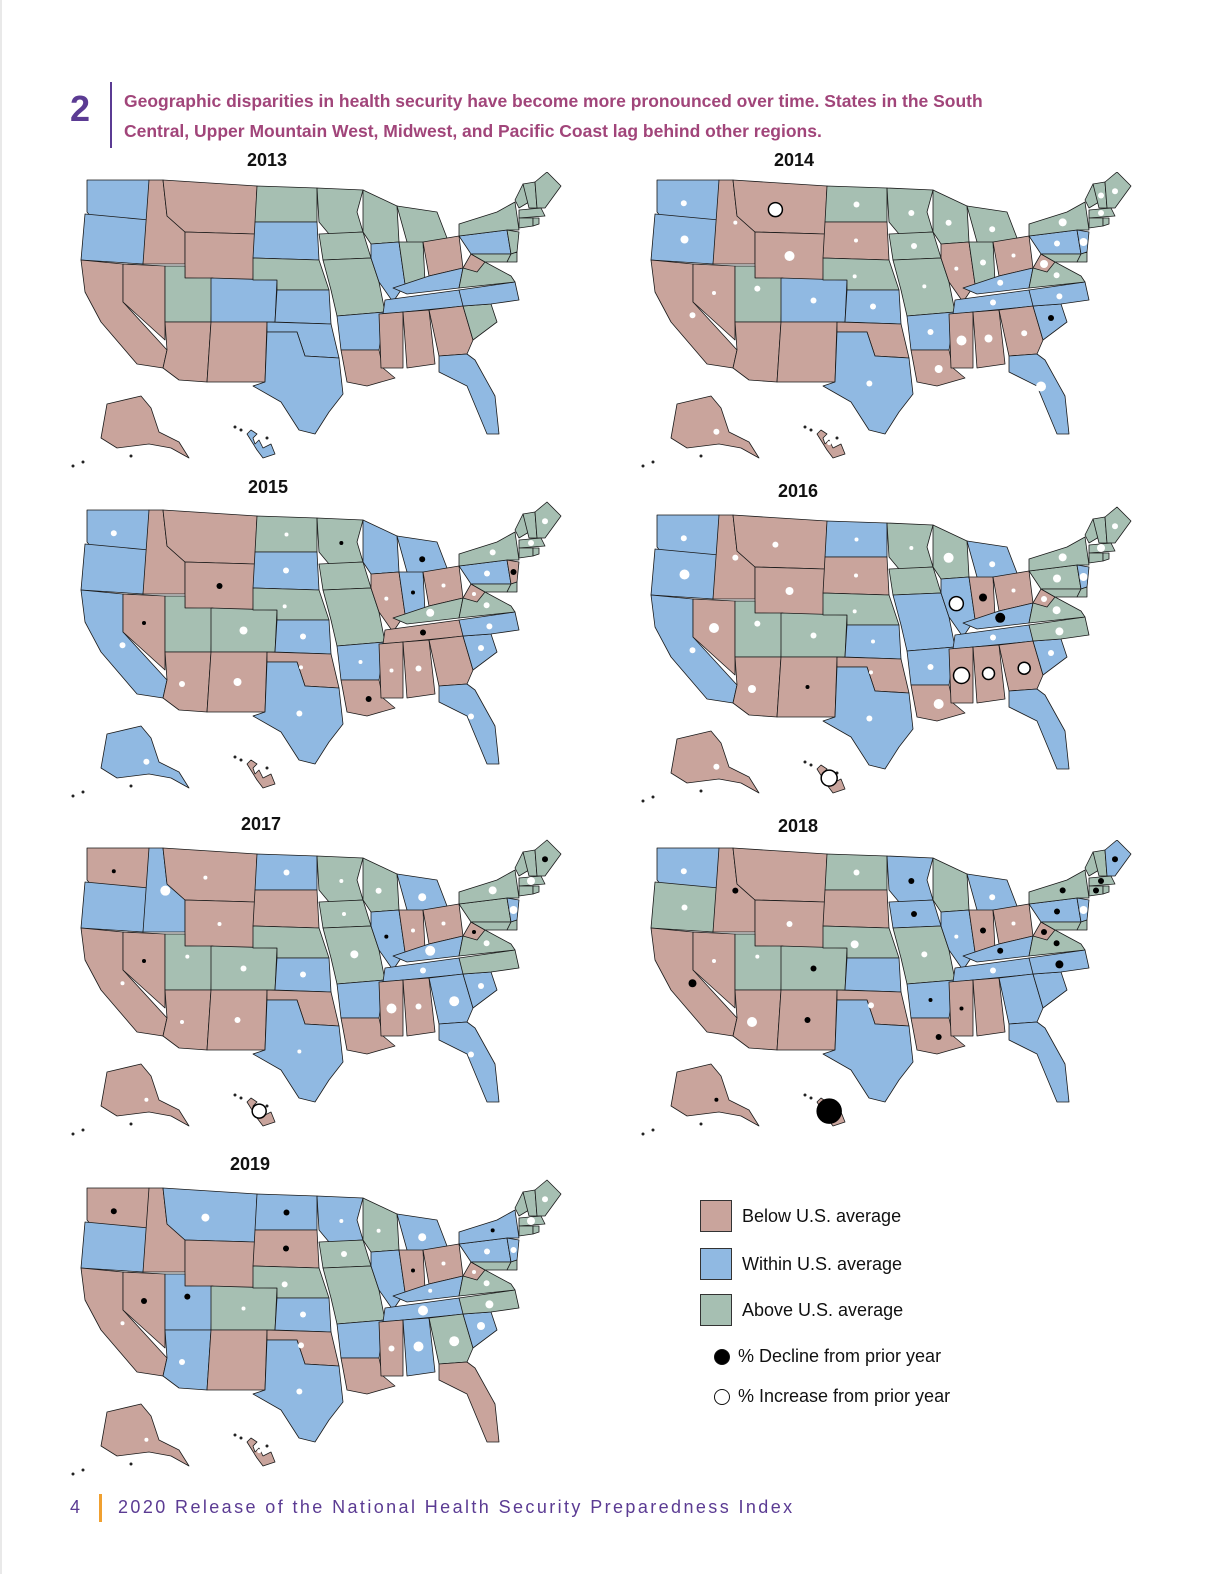 The image size is (1208, 1574). Describe the element at coordinates (340, 211) in the screenshot. I see `state-mn-2013` at that location.